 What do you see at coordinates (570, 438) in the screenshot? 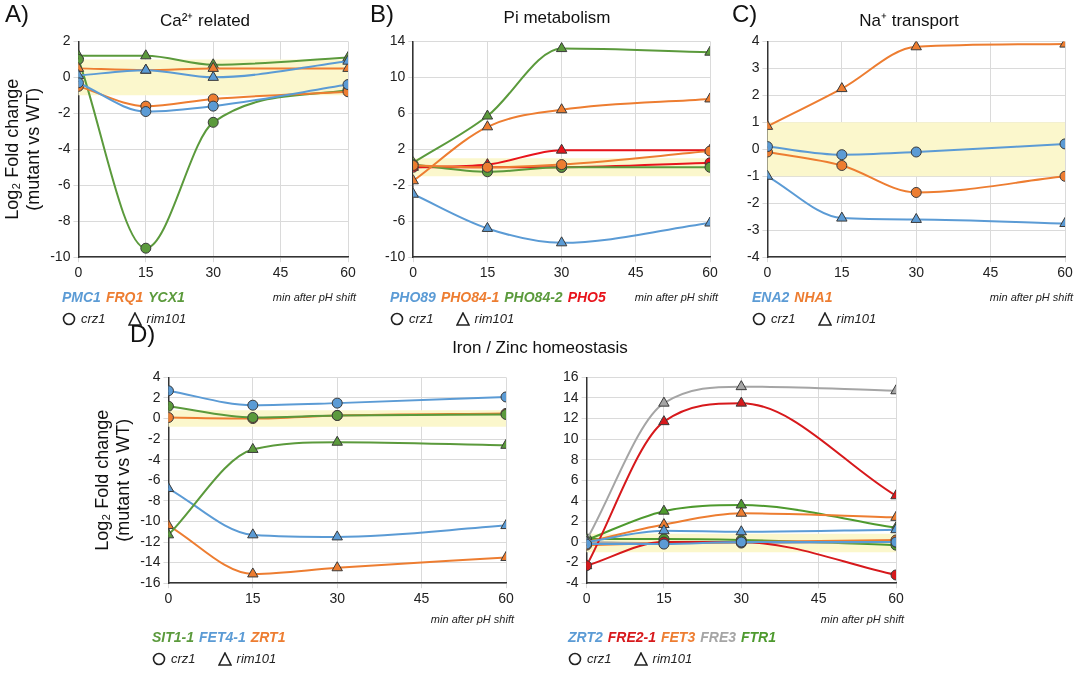
I see `y-tick-label: 10` at bounding box center [570, 438].